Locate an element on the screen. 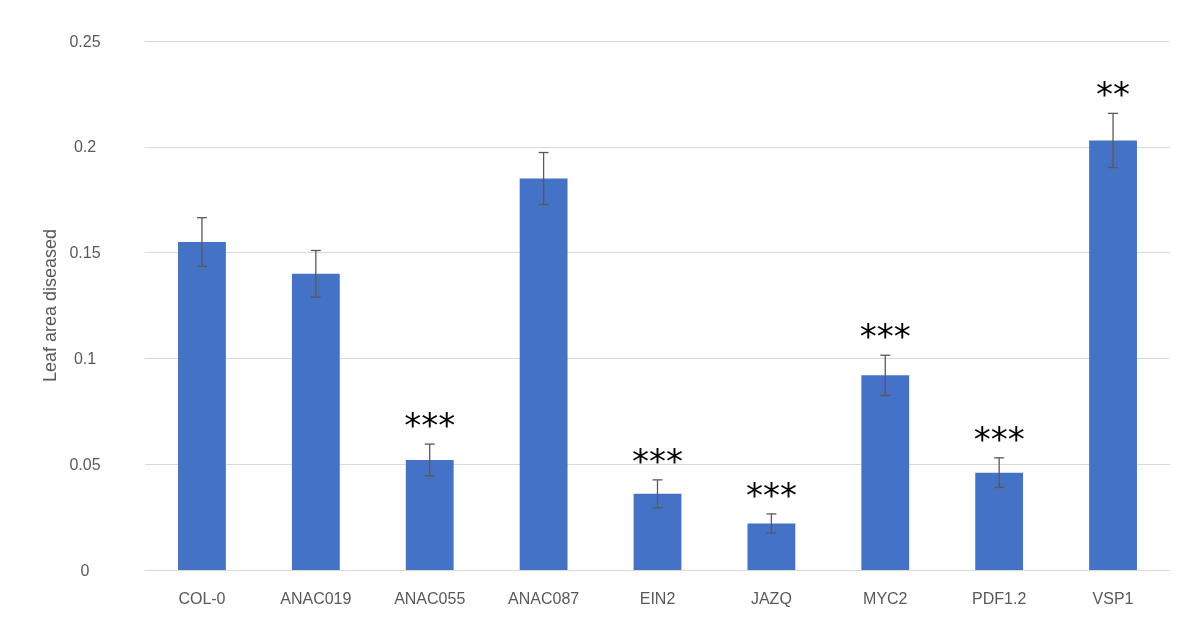 This screenshot has width=1200, height=625. y-tick-label: 0.05 is located at coordinates (85, 464).